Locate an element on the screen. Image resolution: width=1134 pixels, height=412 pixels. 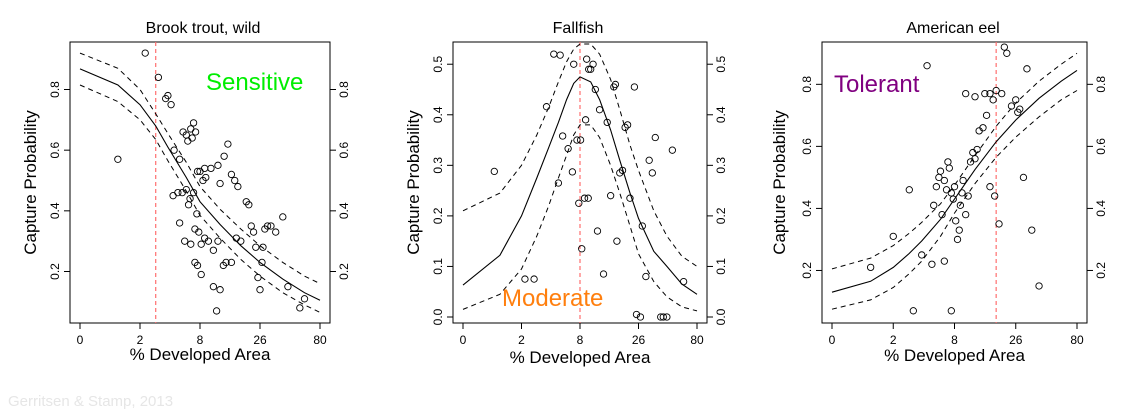
y-tick-label: 0.4 is located at coordinates (438, 114).